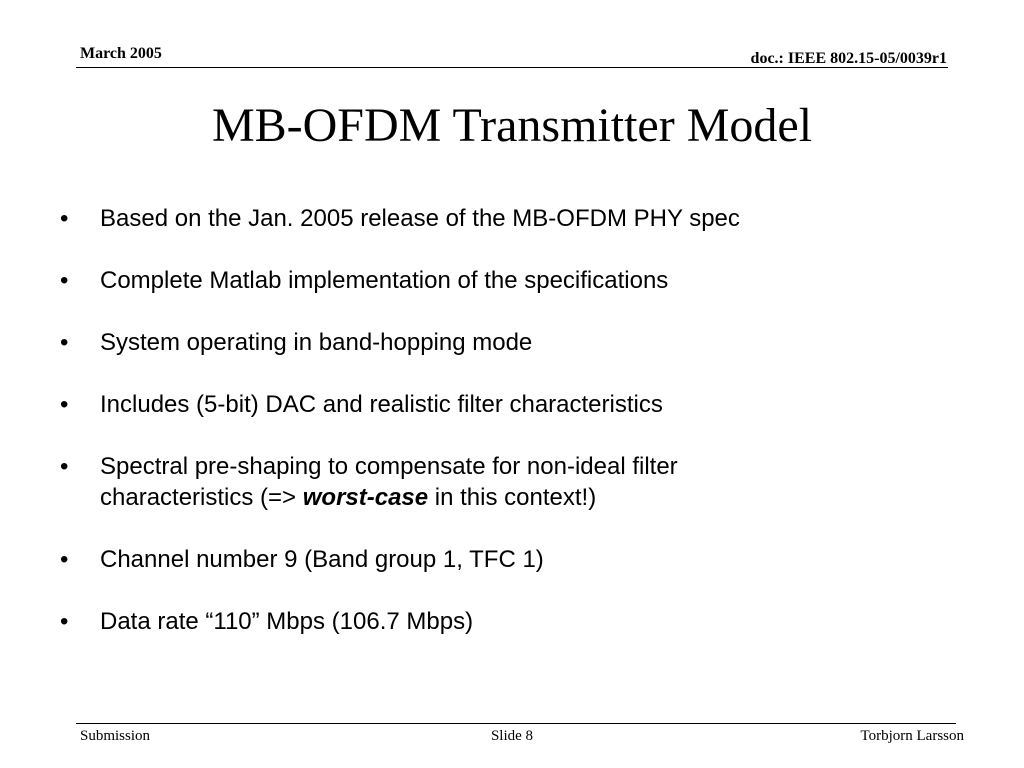 Image resolution: width=1024 pixels, height=768 pixels. Describe the element at coordinates (512, 125) in the screenshot. I see `slide-title: MB-OFDM Transmitter Model` at that location.